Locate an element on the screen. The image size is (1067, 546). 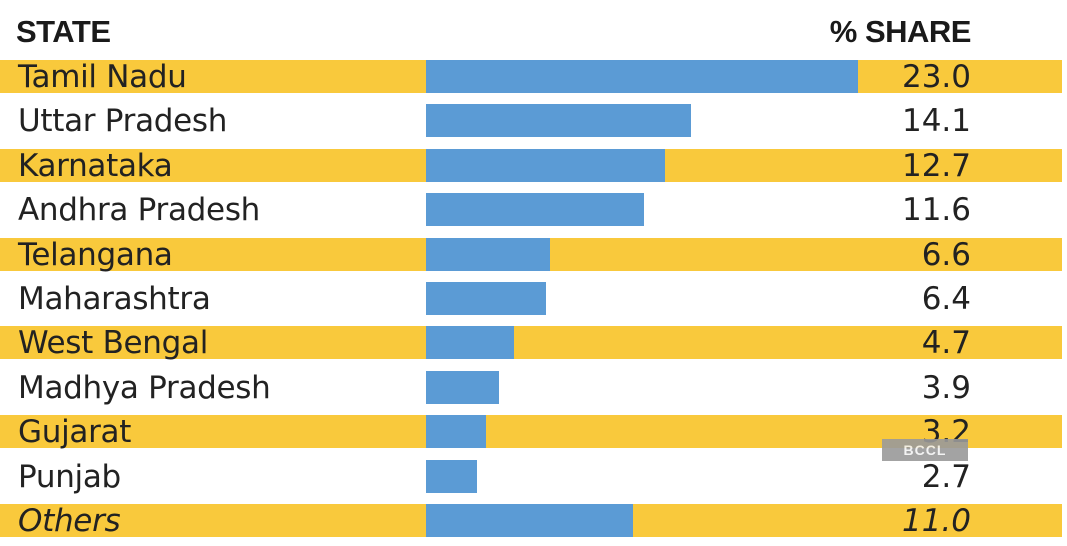
share-column-header: % SHARE is located at coordinates (900, 31).